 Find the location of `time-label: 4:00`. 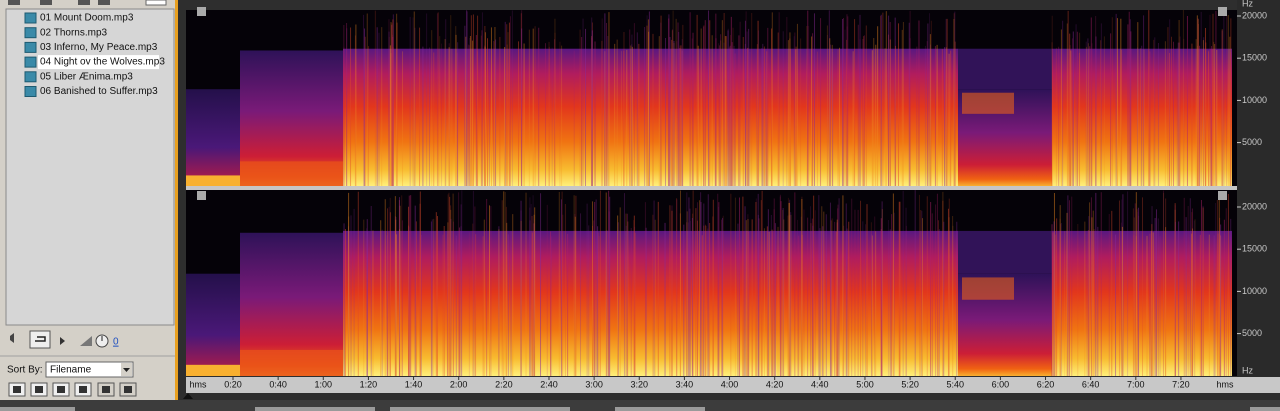

time-label: 4:00 is located at coordinates (730, 384).